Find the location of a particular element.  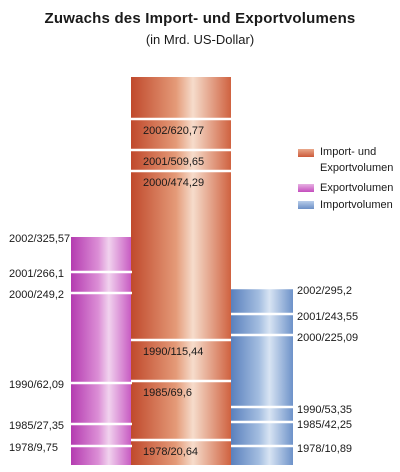

legend-label-export: Exportvolumen is located at coordinates (357, 188).